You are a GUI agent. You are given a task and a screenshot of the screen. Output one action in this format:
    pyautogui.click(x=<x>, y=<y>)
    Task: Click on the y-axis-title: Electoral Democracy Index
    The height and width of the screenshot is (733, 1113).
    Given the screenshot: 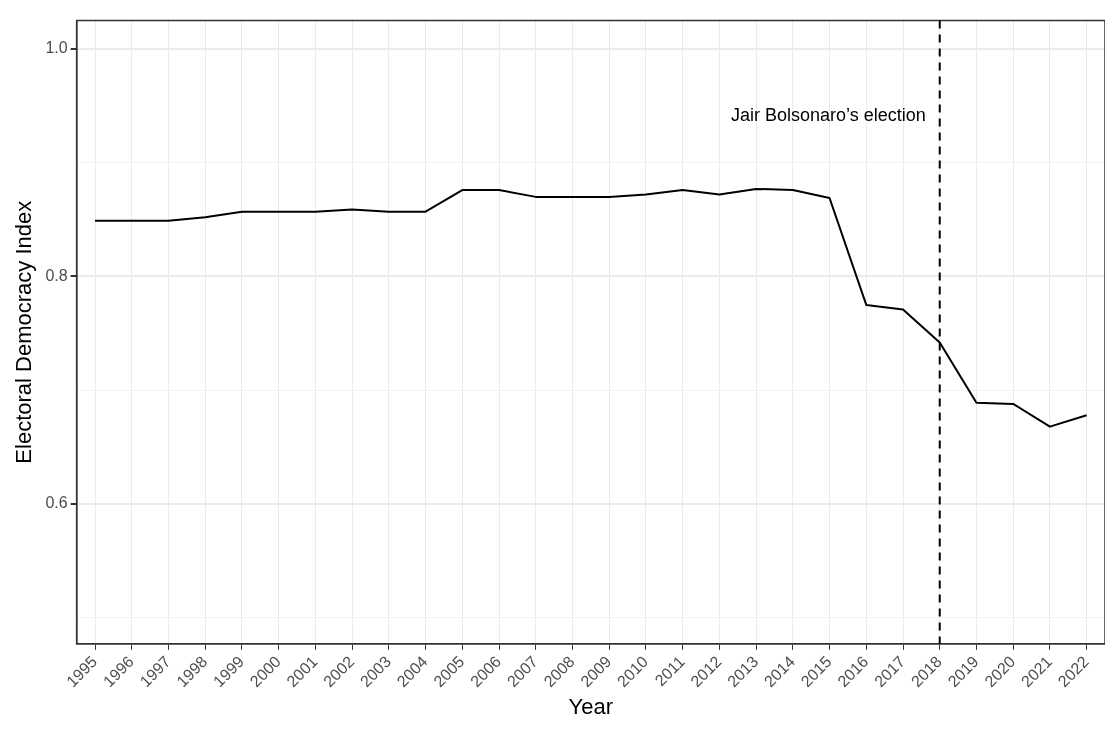 What is the action you would take?
    pyautogui.click(x=24, y=332)
    